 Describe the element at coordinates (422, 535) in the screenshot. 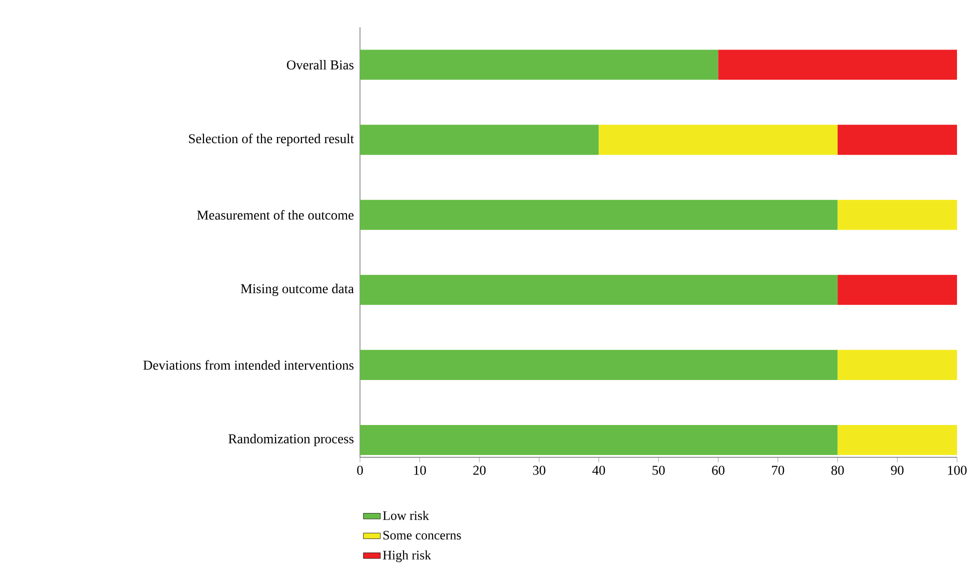

I see `legend-label: Some concerns` at that location.